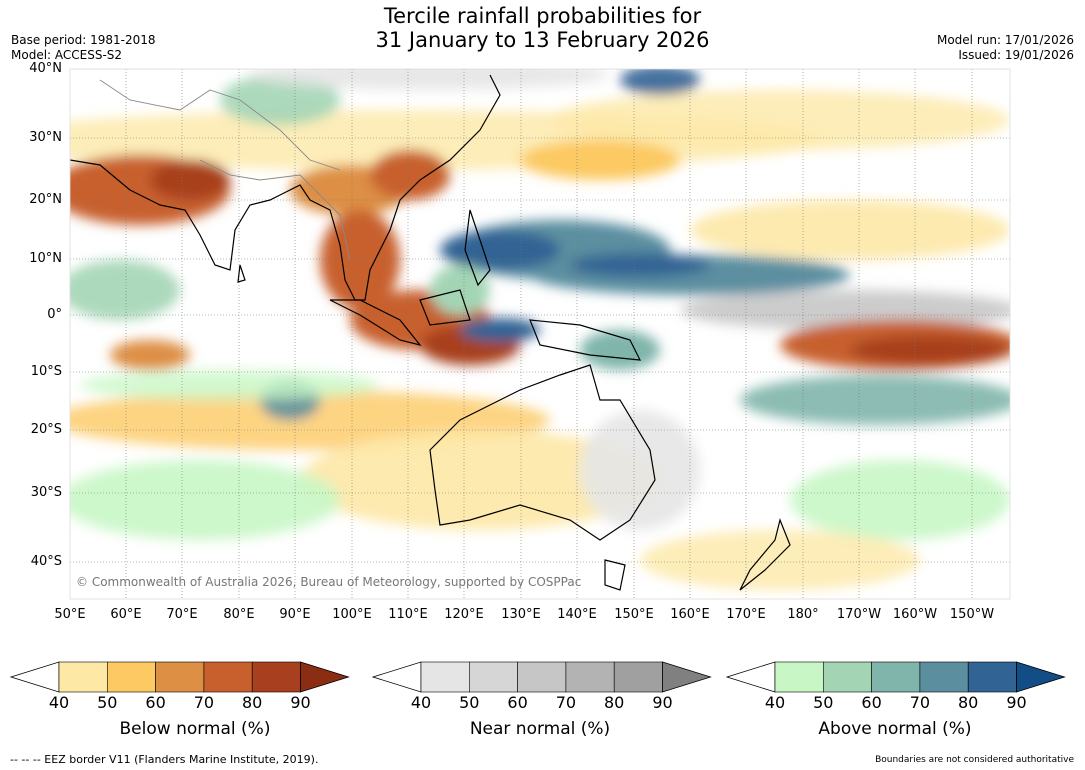 Image resolution: width=1085 pixels, height=770 pixels. Describe the element at coordinates (1005, 40) in the screenshot. I see `model-run: Model run: 17/01/2026` at that location.